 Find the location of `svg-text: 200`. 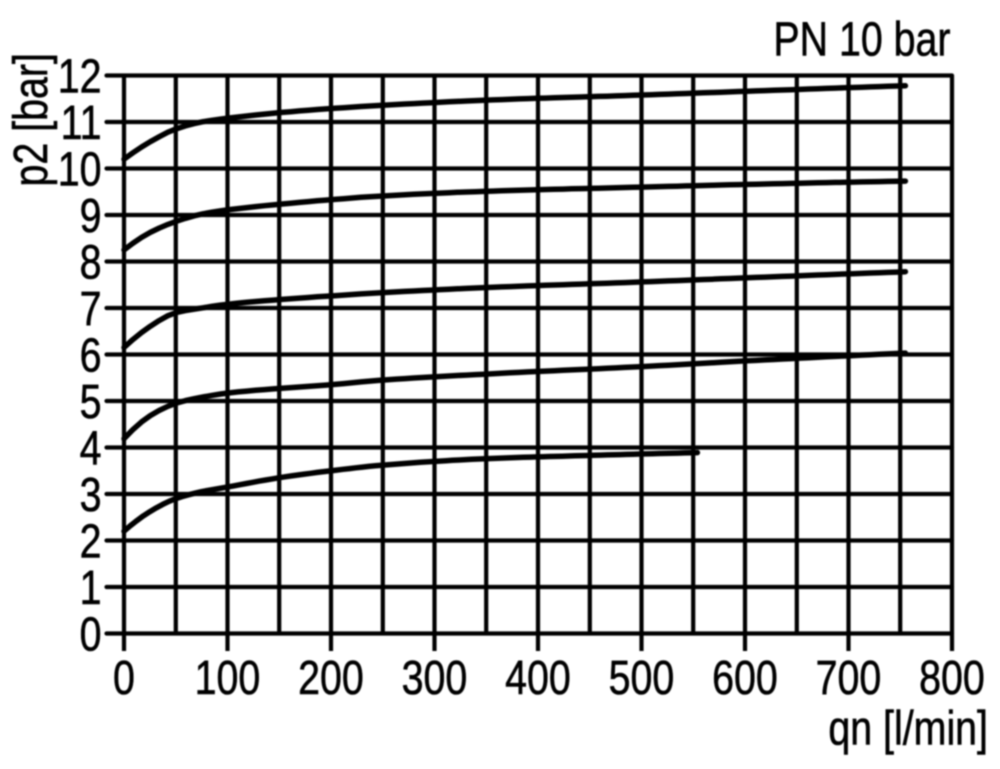

svg-text: 200 is located at coordinates (331, 678).